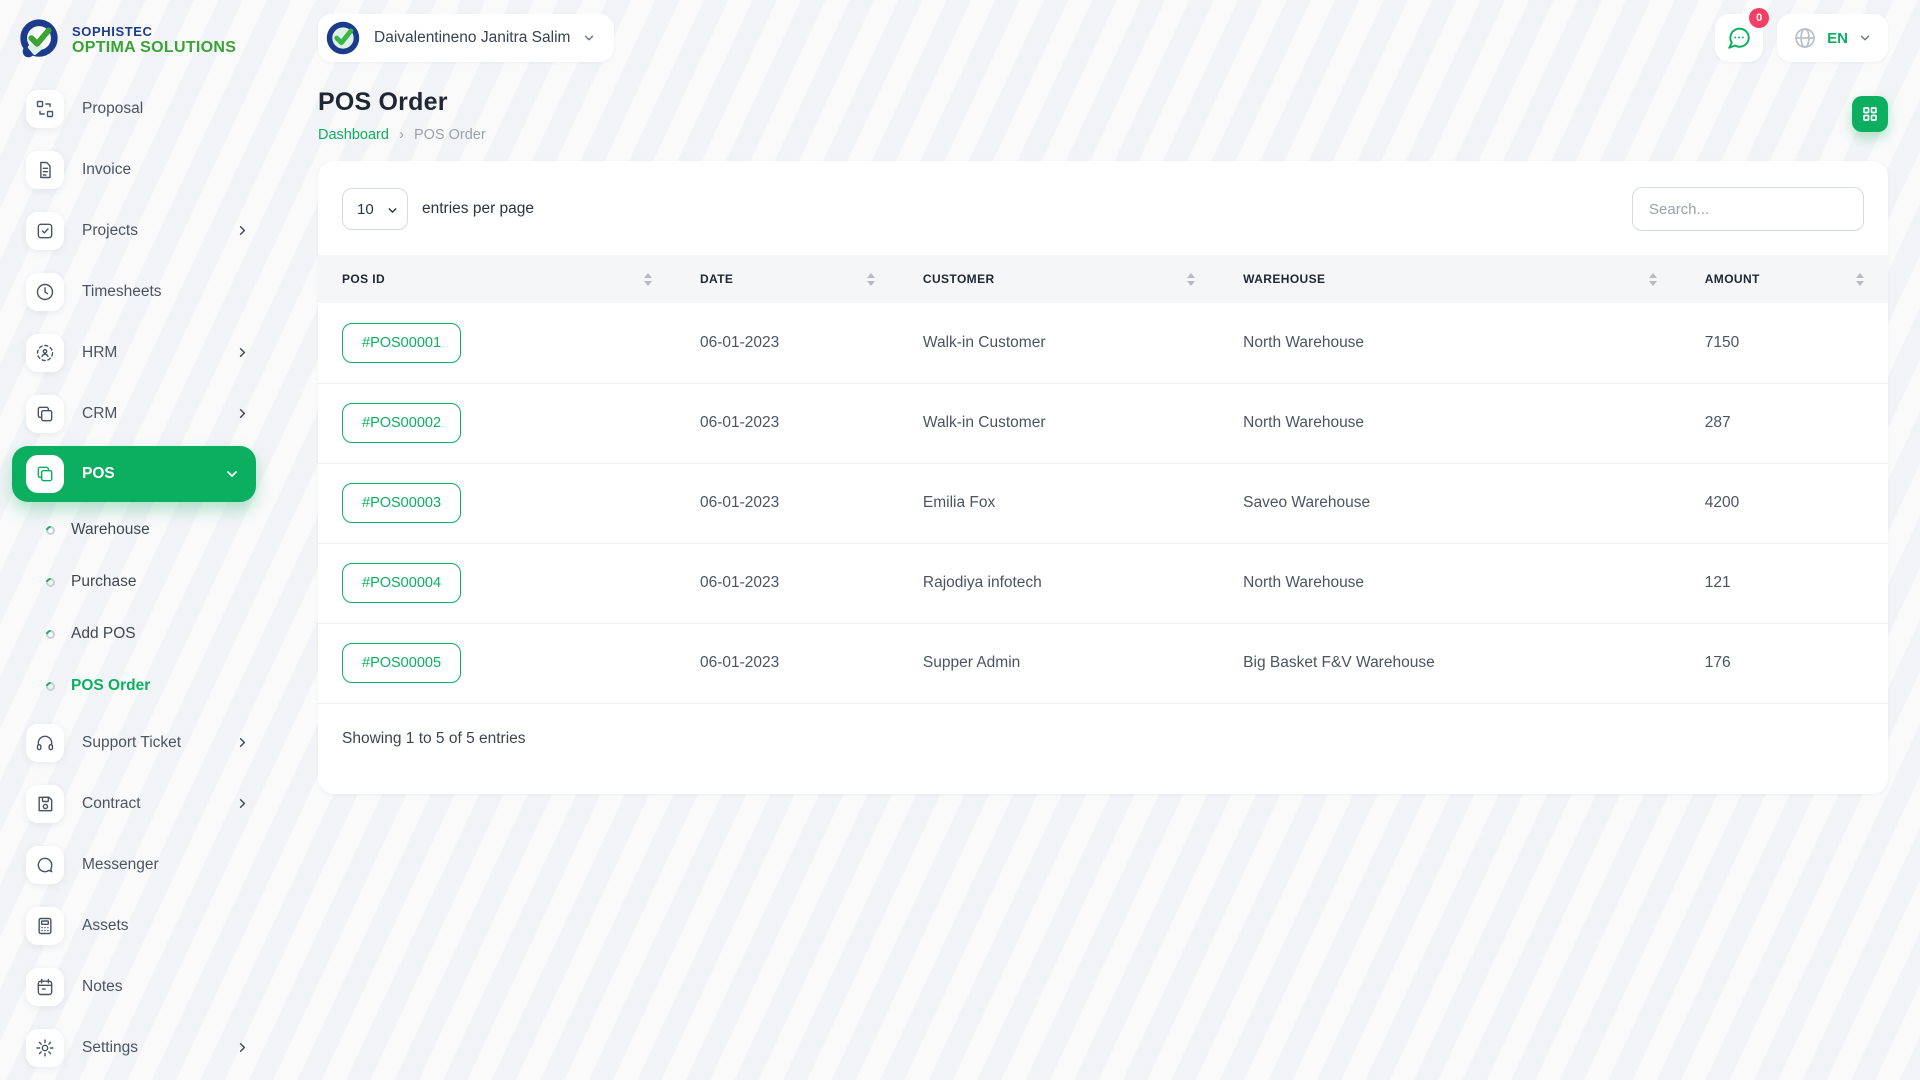 The width and height of the screenshot is (1920, 1080). What do you see at coordinates (1059, 583) in the screenshot?
I see `cell-customer: Rajodiya infotech` at bounding box center [1059, 583].